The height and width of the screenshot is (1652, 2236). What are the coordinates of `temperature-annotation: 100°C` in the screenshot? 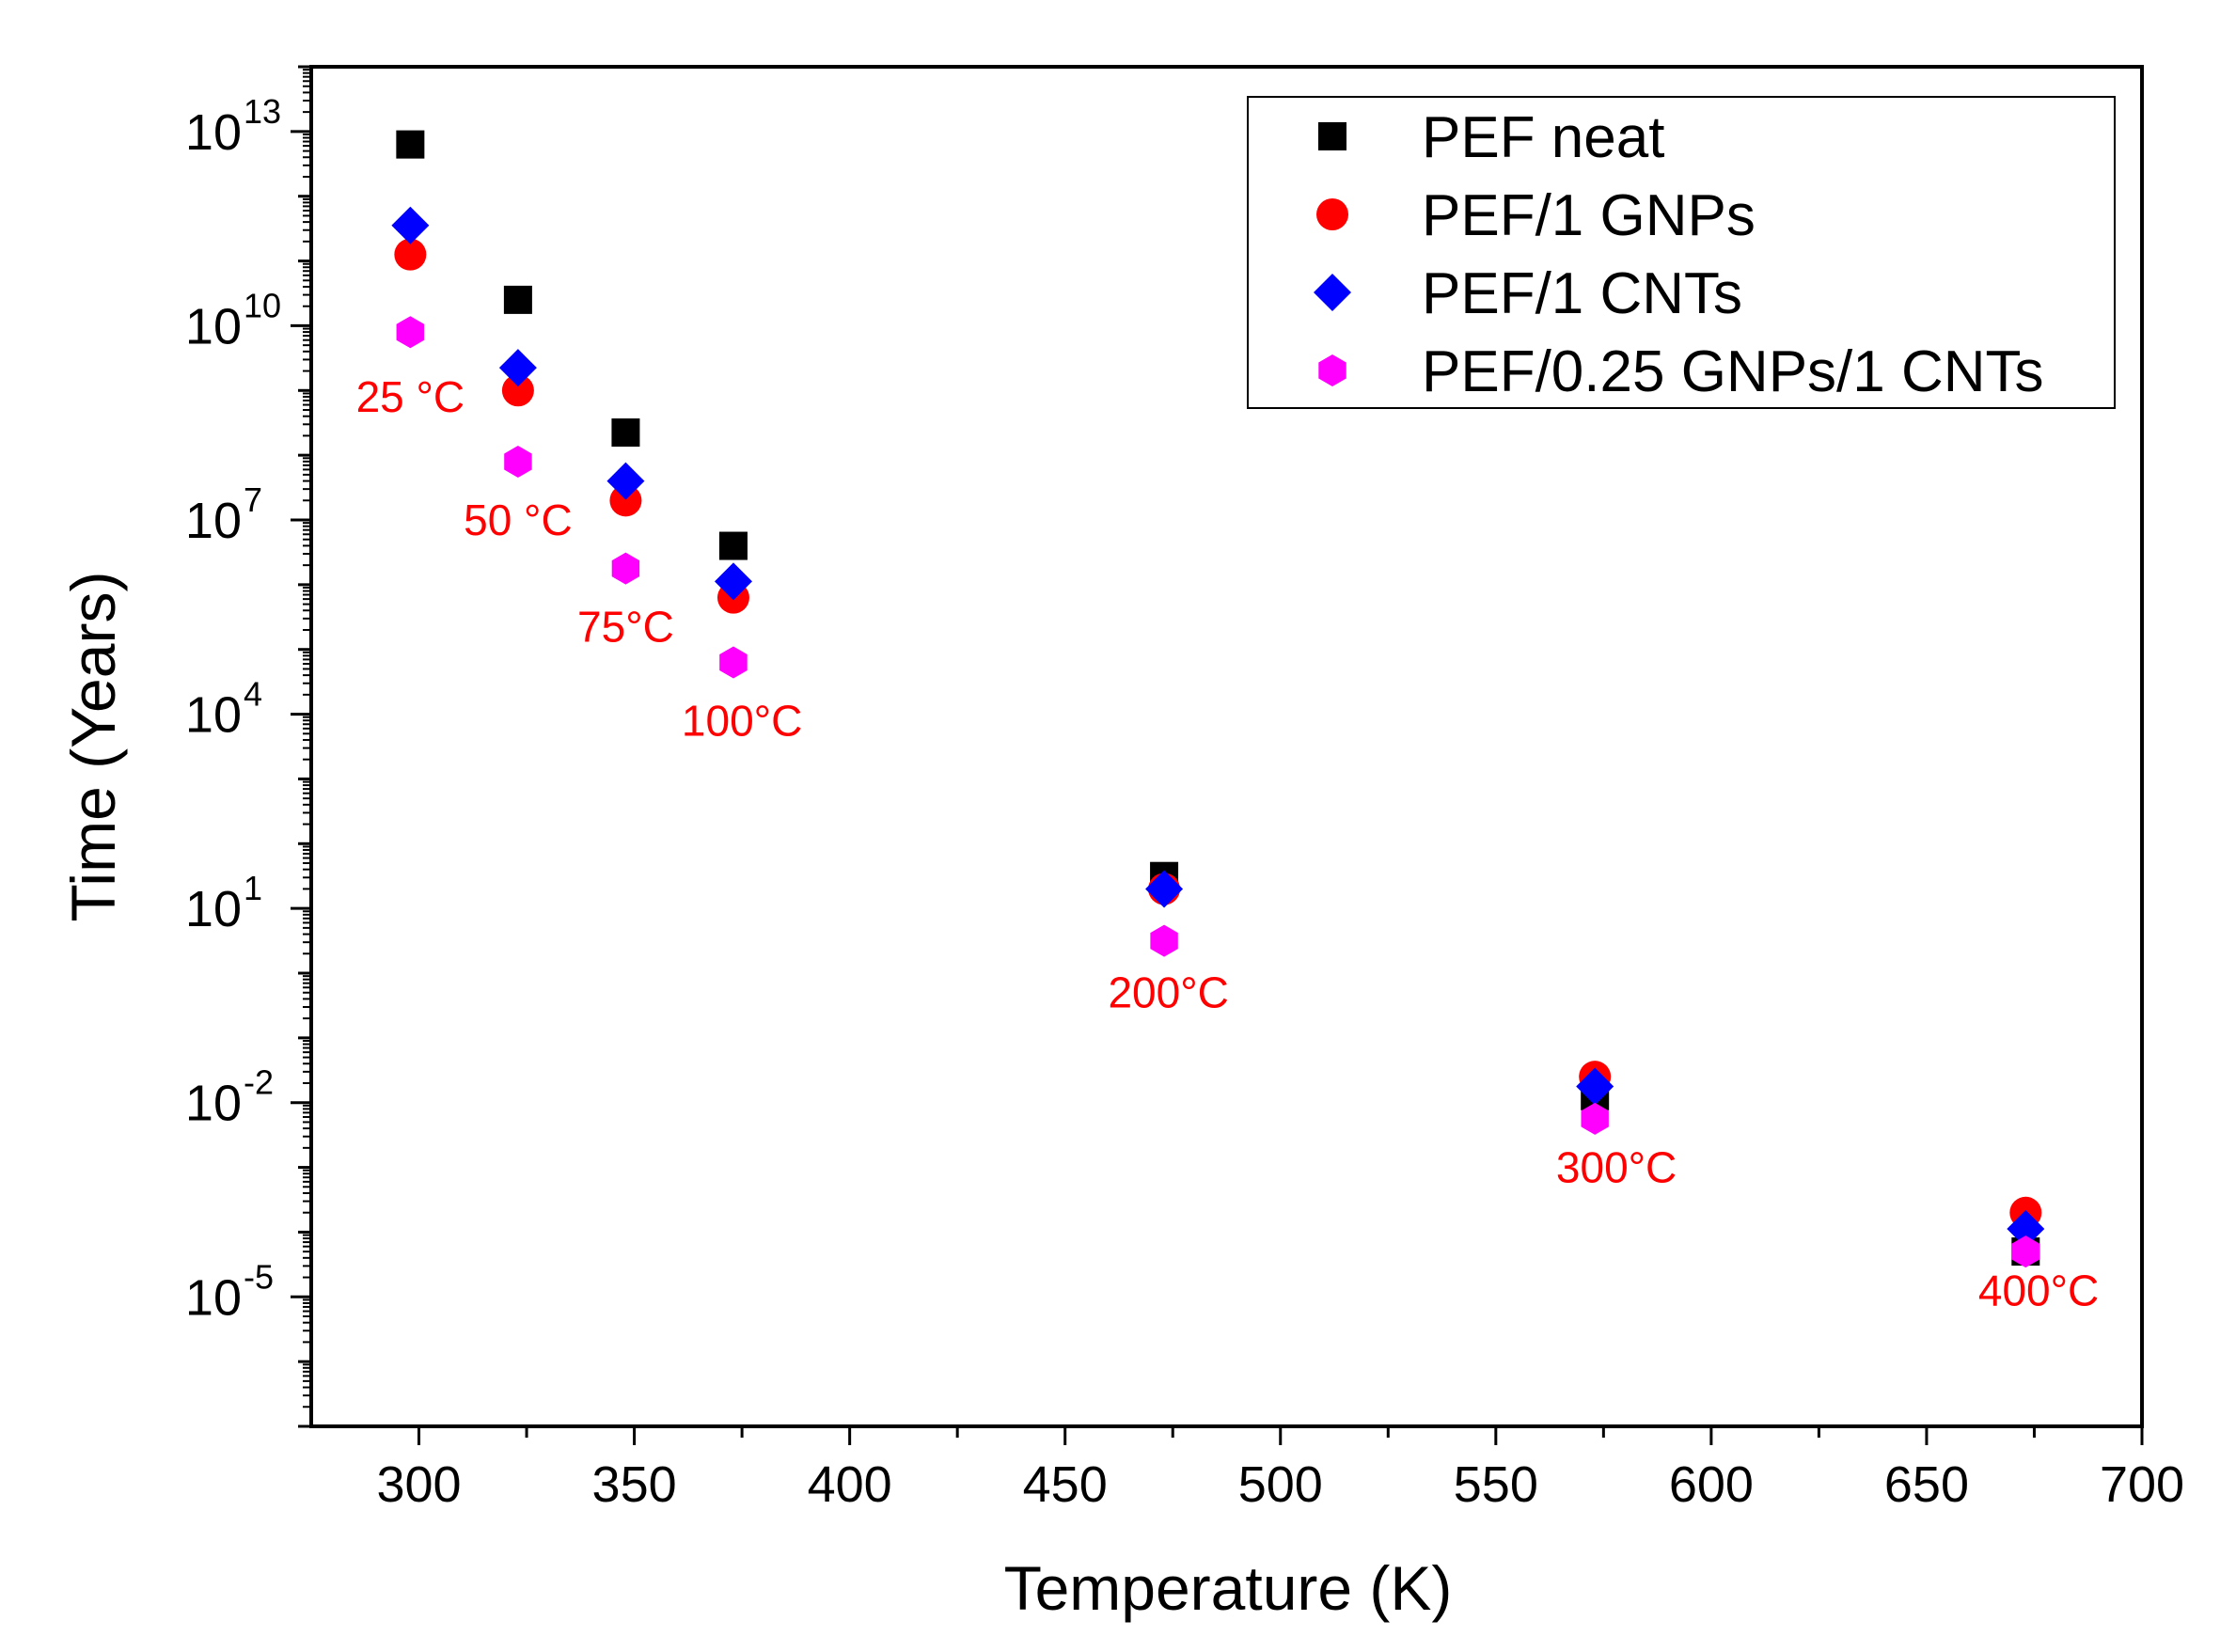 It's located at (742, 720).